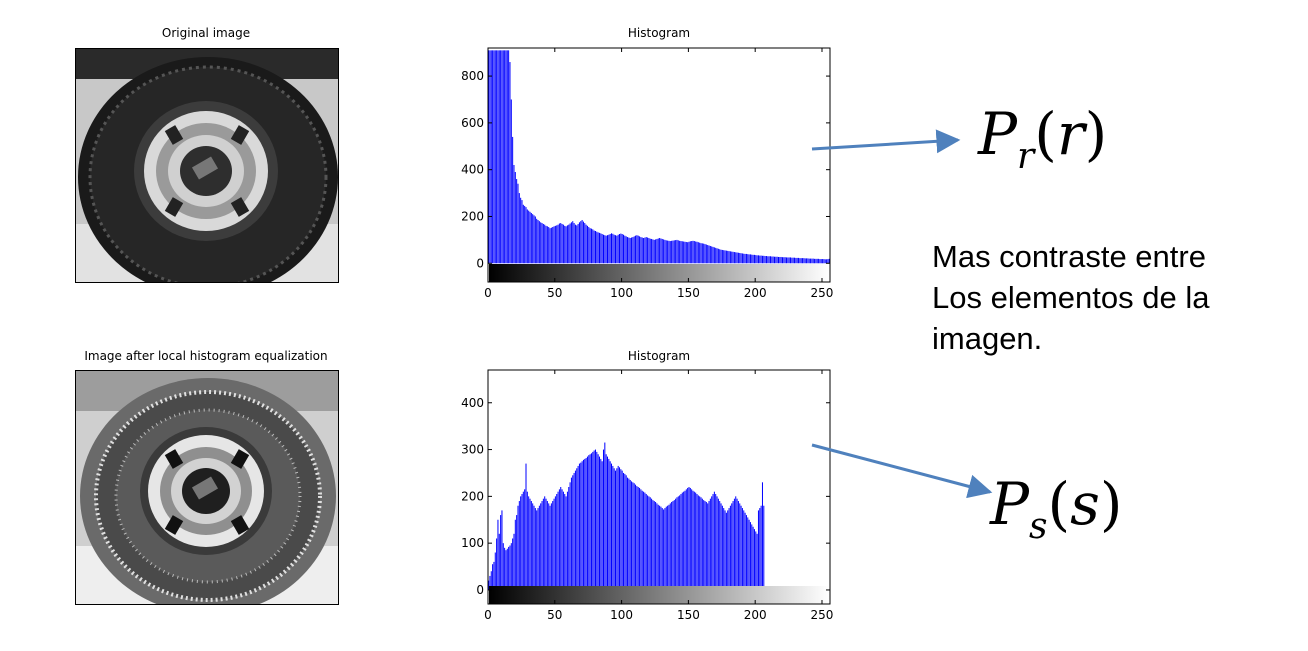 The height and width of the screenshot is (651, 1308). What do you see at coordinates (822, 293) in the screenshot?
I see `x-tick-label: 250` at bounding box center [822, 293].